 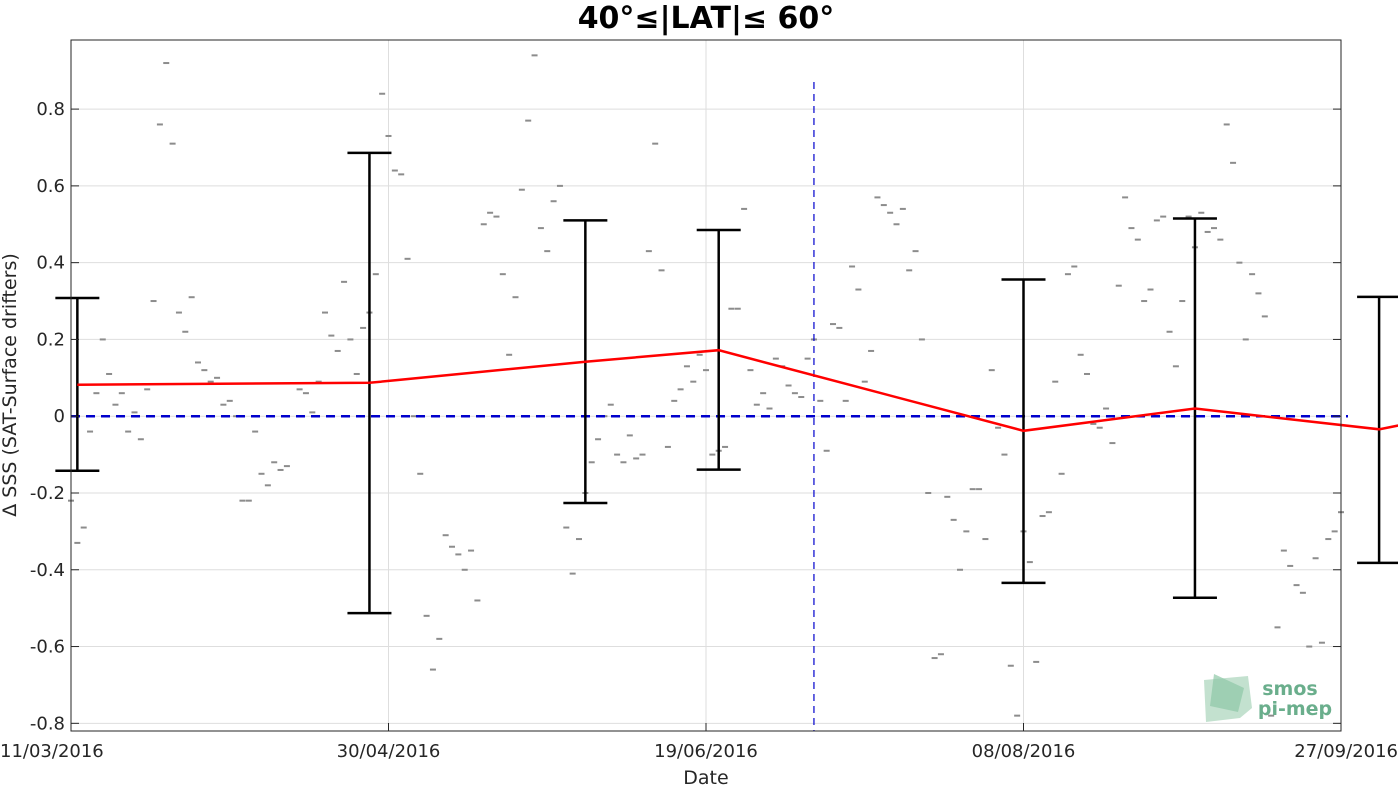 I want to click on y-tick-label: 0.6, so click(x=50, y=186).